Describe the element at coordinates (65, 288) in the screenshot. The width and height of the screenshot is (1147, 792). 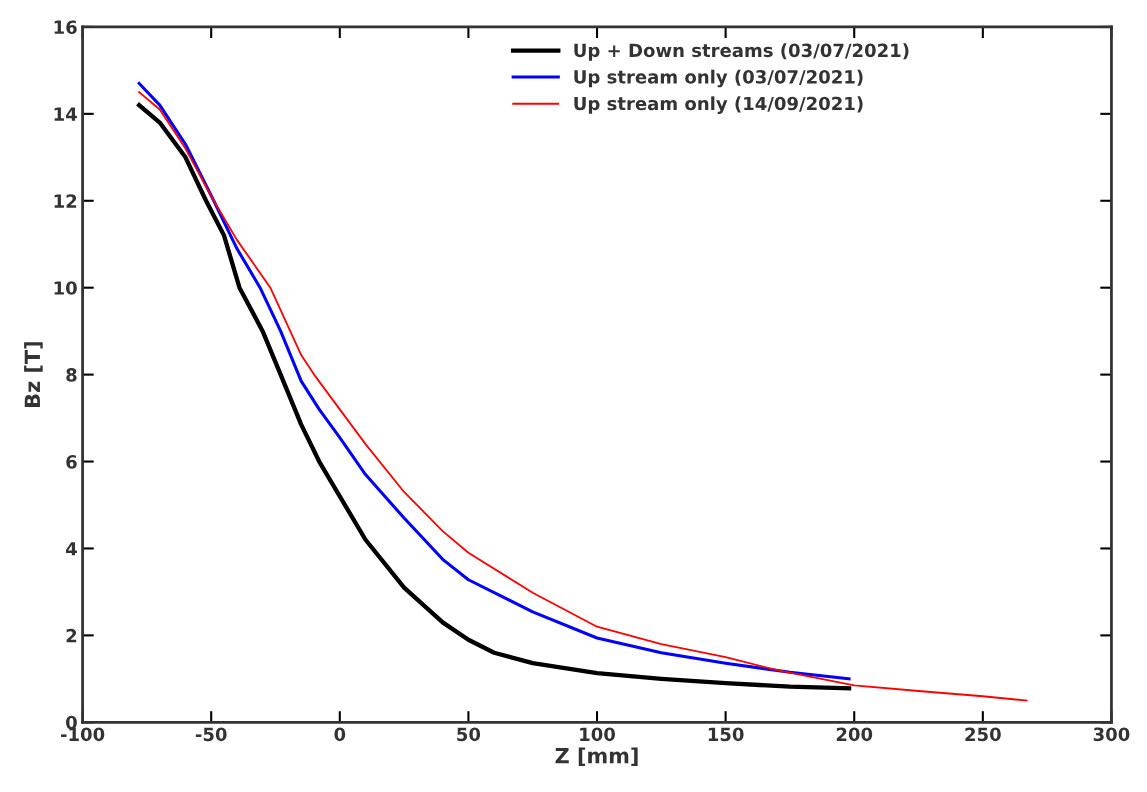
I see `y-tick-label: 10` at that location.